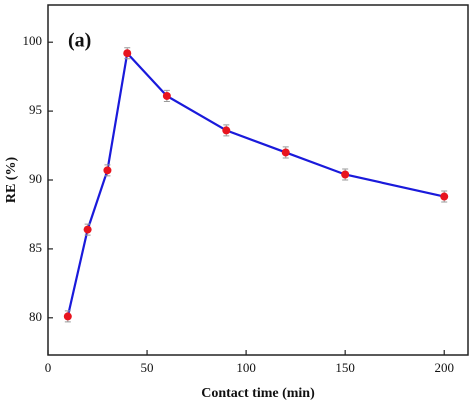 The height and width of the screenshot is (405, 474). Describe the element at coordinates (246, 367) in the screenshot. I see `x-tick-label: 100` at that location.